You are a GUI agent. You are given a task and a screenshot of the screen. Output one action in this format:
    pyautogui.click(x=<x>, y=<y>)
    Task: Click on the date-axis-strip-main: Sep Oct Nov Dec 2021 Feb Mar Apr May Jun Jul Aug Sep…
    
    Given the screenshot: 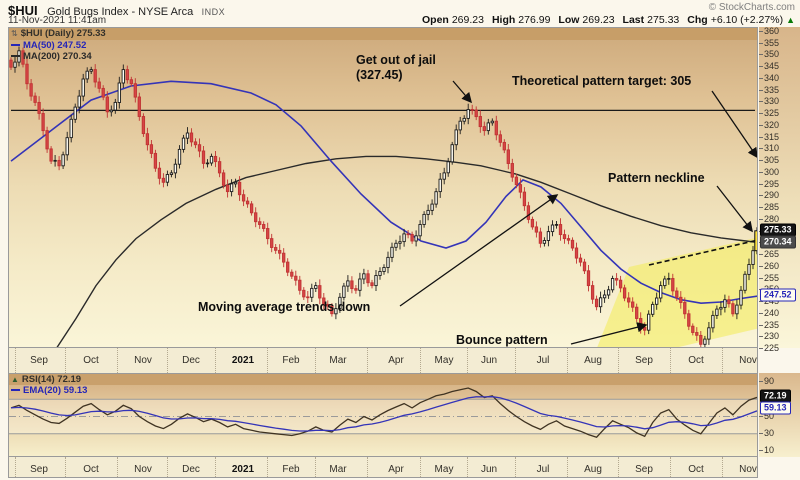 What is the action you would take?
    pyautogui.click(x=383, y=360)
    